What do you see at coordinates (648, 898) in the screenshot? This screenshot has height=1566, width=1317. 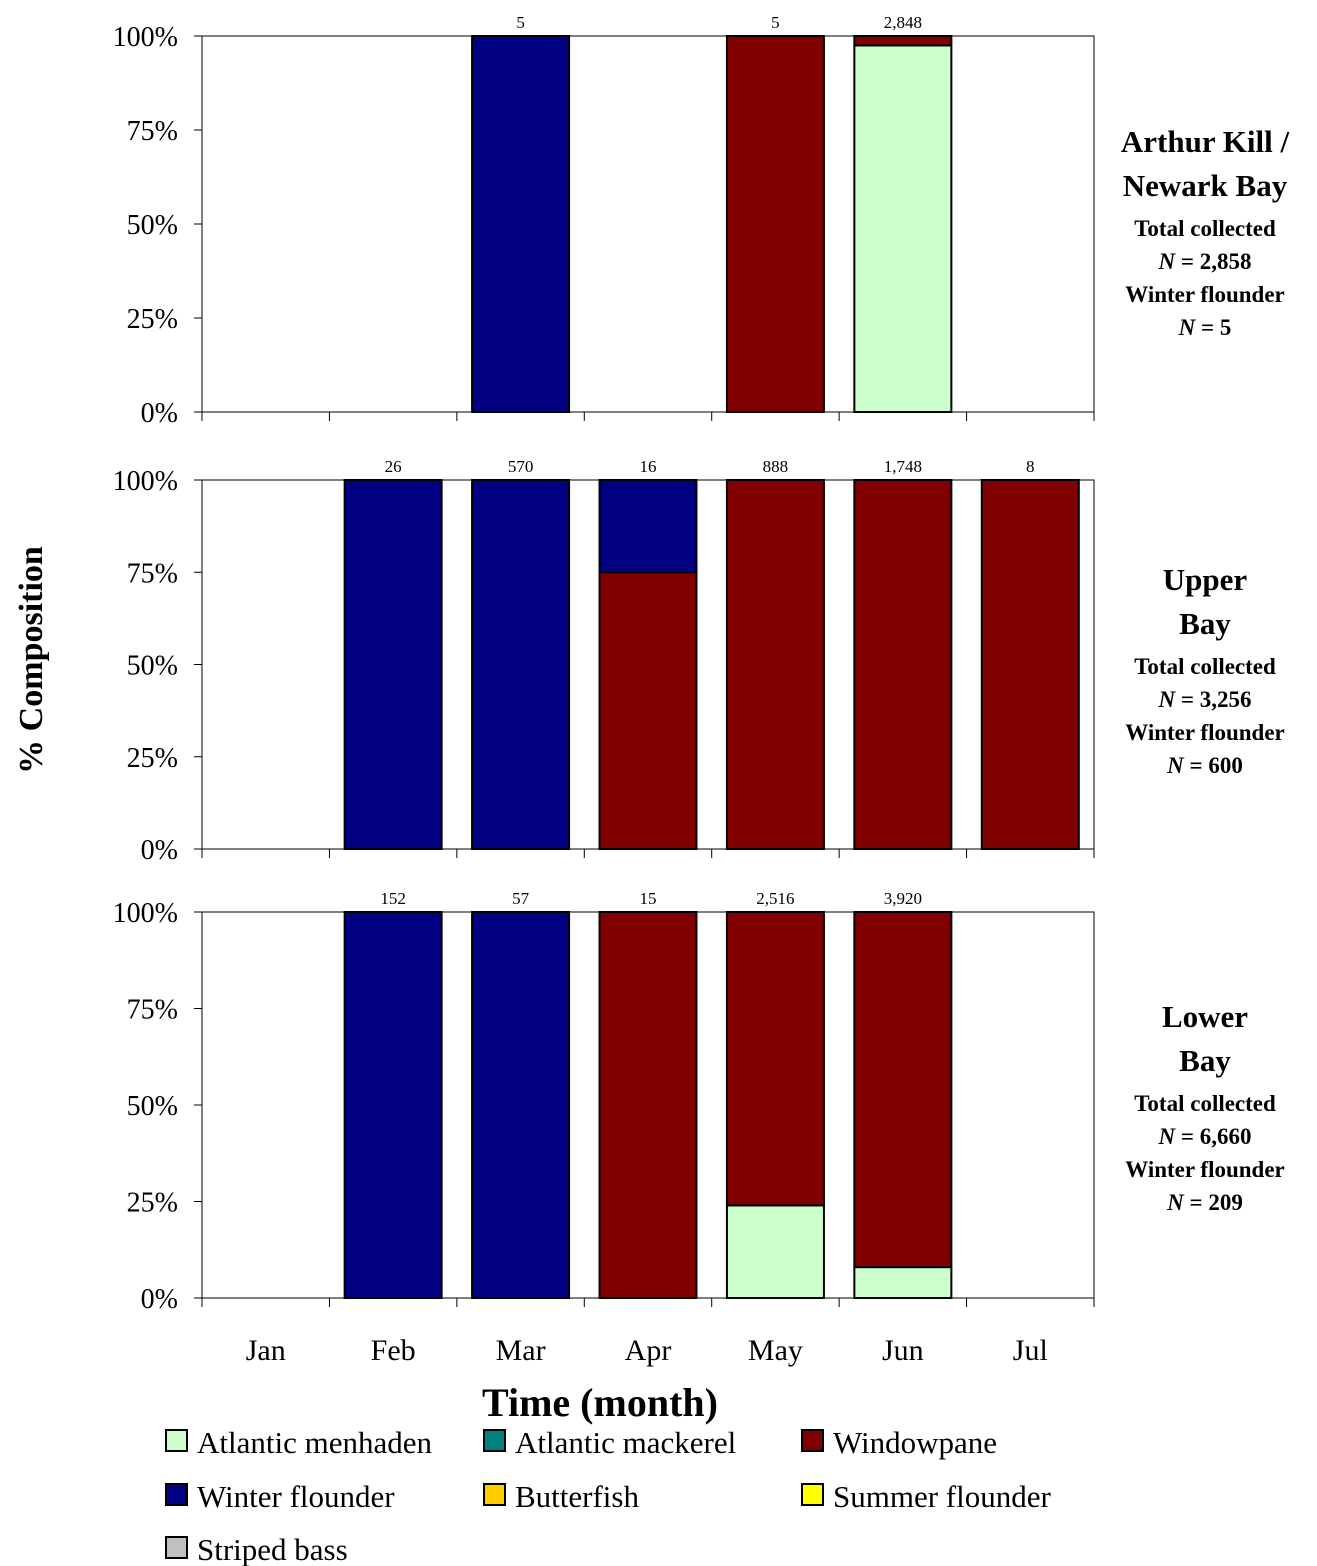 I see `bar-count-label: 15` at bounding box center [648, 898].